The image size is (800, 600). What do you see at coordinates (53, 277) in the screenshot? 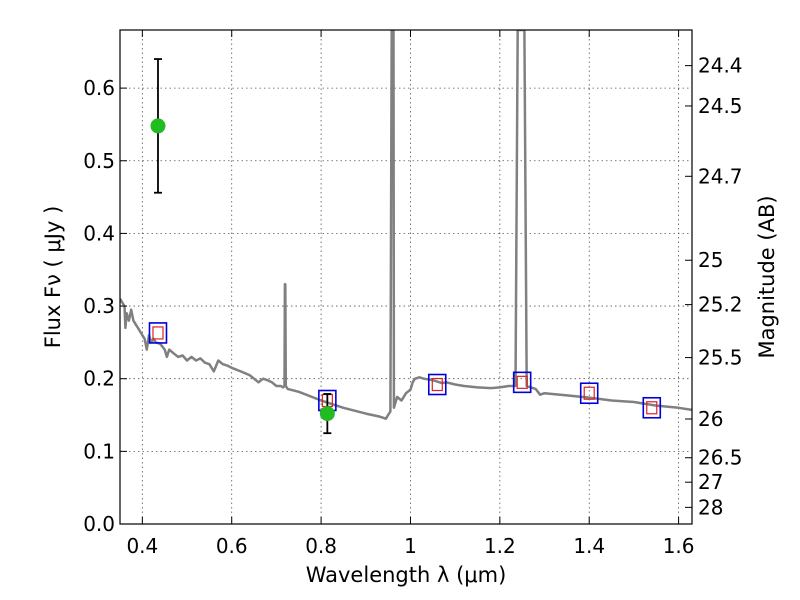
I see `y-axis-label: Flux Fν ( μJy )` at bounding box center [53, 277].